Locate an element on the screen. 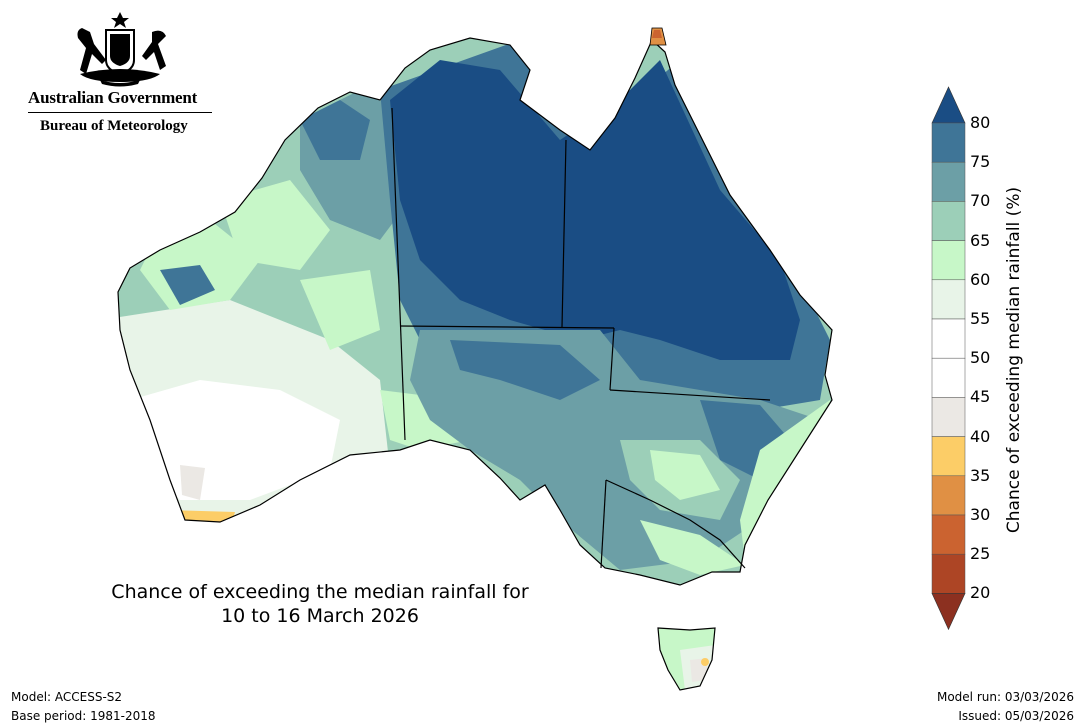 This screenshot has width=1085, height=726. legend-tick-label: 45 is located at coordinates (980, 397).